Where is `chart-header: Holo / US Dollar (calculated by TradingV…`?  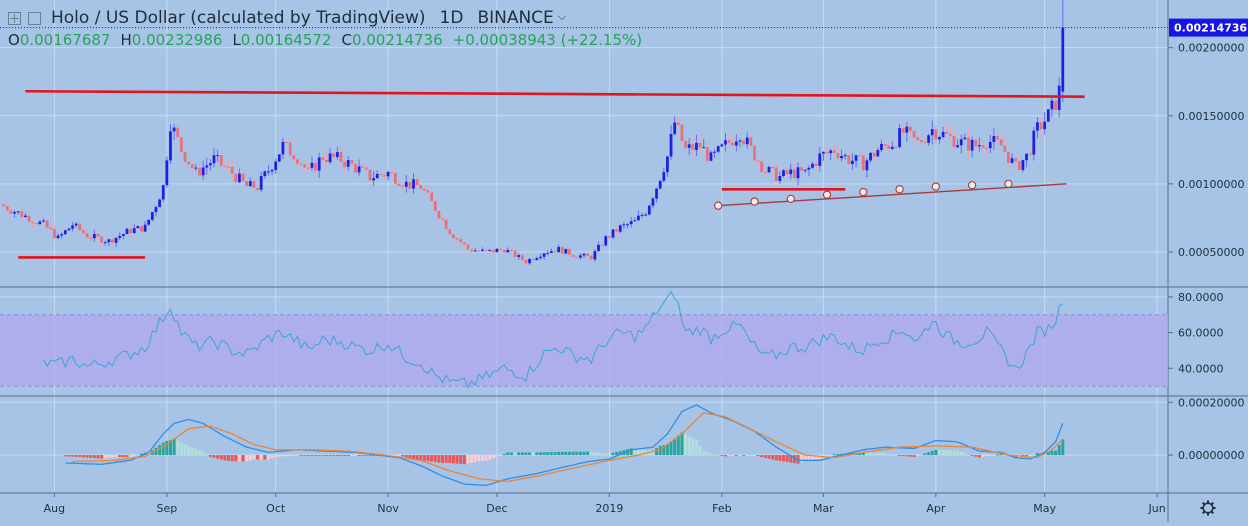
chart-header: Holo / US Dollar (calculated by TradingV… is located at coordinates (325, 29).